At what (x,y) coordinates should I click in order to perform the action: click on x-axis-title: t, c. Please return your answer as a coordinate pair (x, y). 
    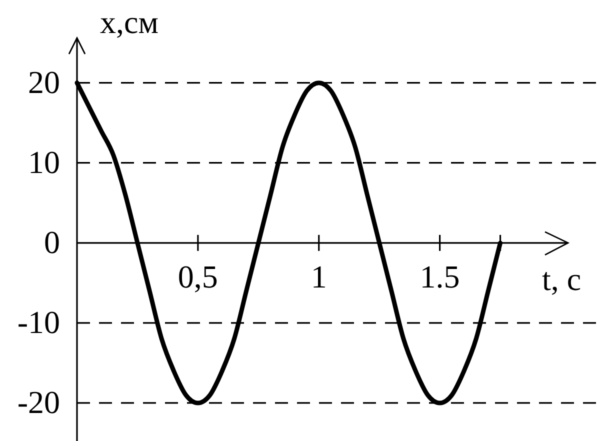
    Looking at the image, I should click on (562, 278).